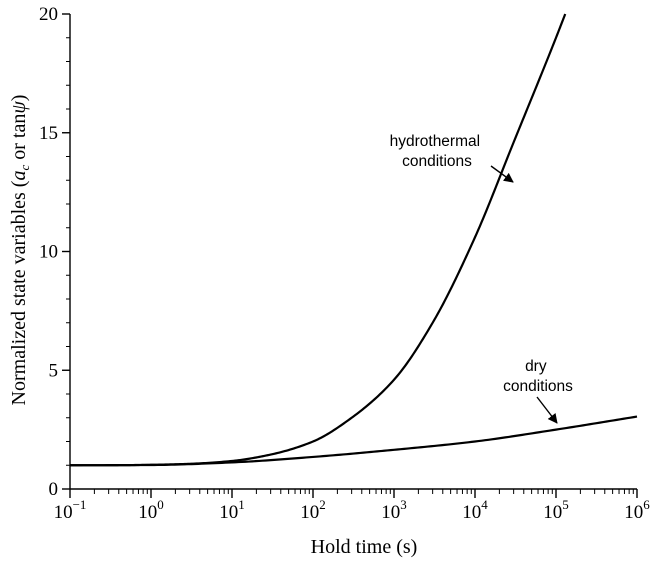 The height and width of the screenshot is (564, 665). Describe the element at coordinates (435, 141) in the screenshot. I see `hydrothermal-annotation-line1: hydrothermal` at that location.